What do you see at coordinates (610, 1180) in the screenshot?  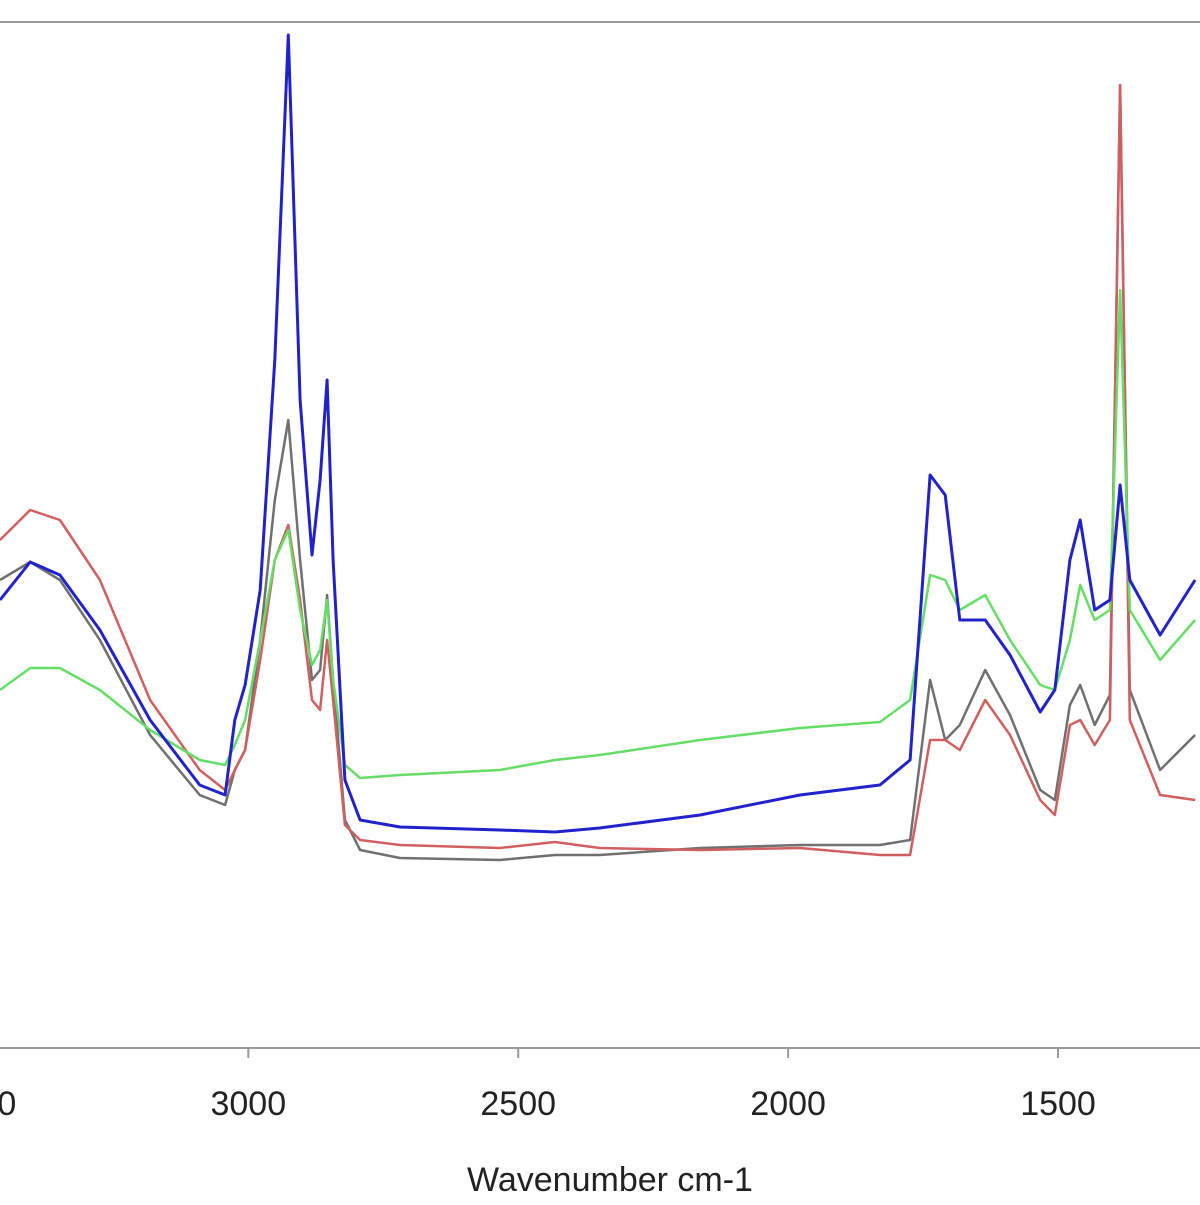 I see `x-axis-label: Wavenumber cm-1` at bounding box center [610, 1180].